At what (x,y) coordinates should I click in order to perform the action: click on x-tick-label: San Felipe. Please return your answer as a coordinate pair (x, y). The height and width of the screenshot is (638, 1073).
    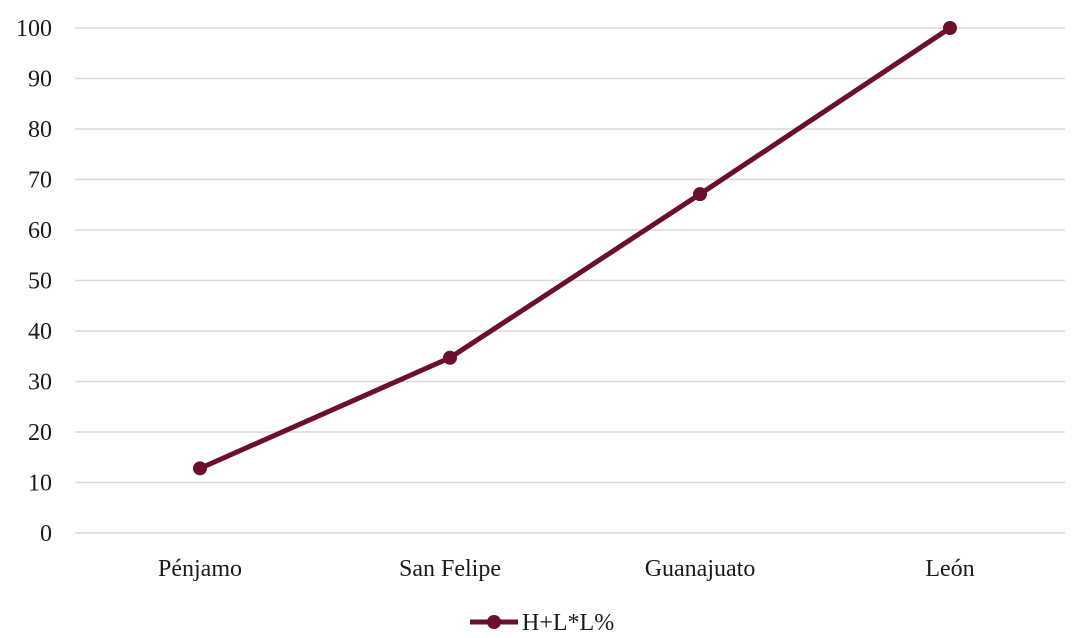
    Looking at the image, I should click on (450, 569).